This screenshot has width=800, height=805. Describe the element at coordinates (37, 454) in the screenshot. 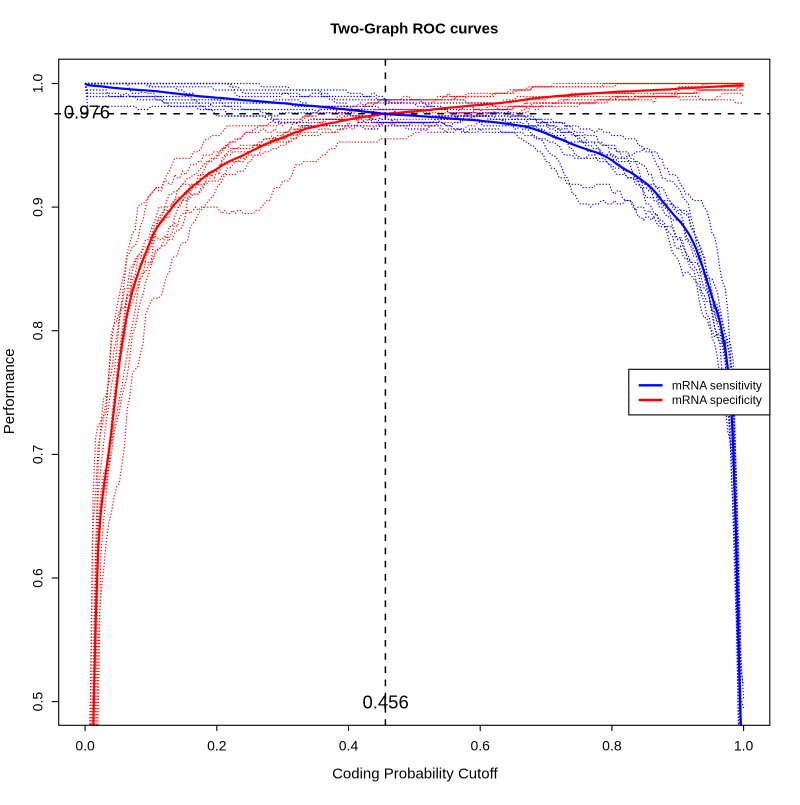

I see `svg-text: 0.7` at that location.